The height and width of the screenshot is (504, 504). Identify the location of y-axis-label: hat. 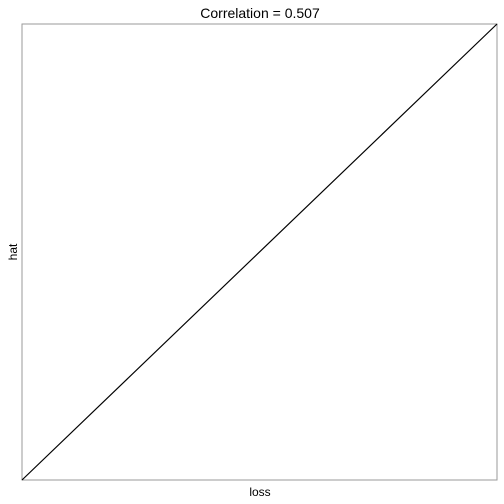
(13, 251).